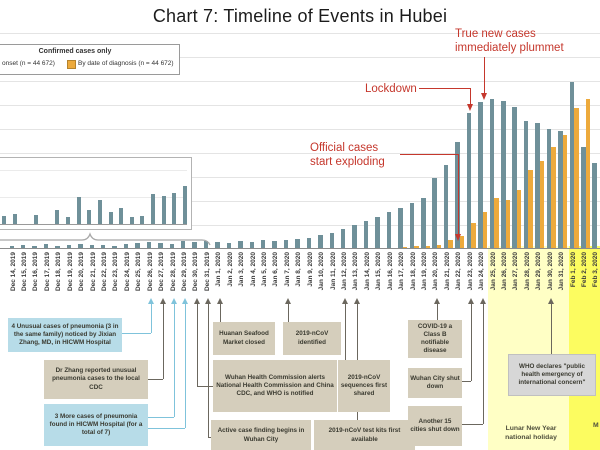 This screenshot has height=450, width=600. Describe the element at coordinates (93, 197) in the screenshot. I see `inset-gridline` at that location.